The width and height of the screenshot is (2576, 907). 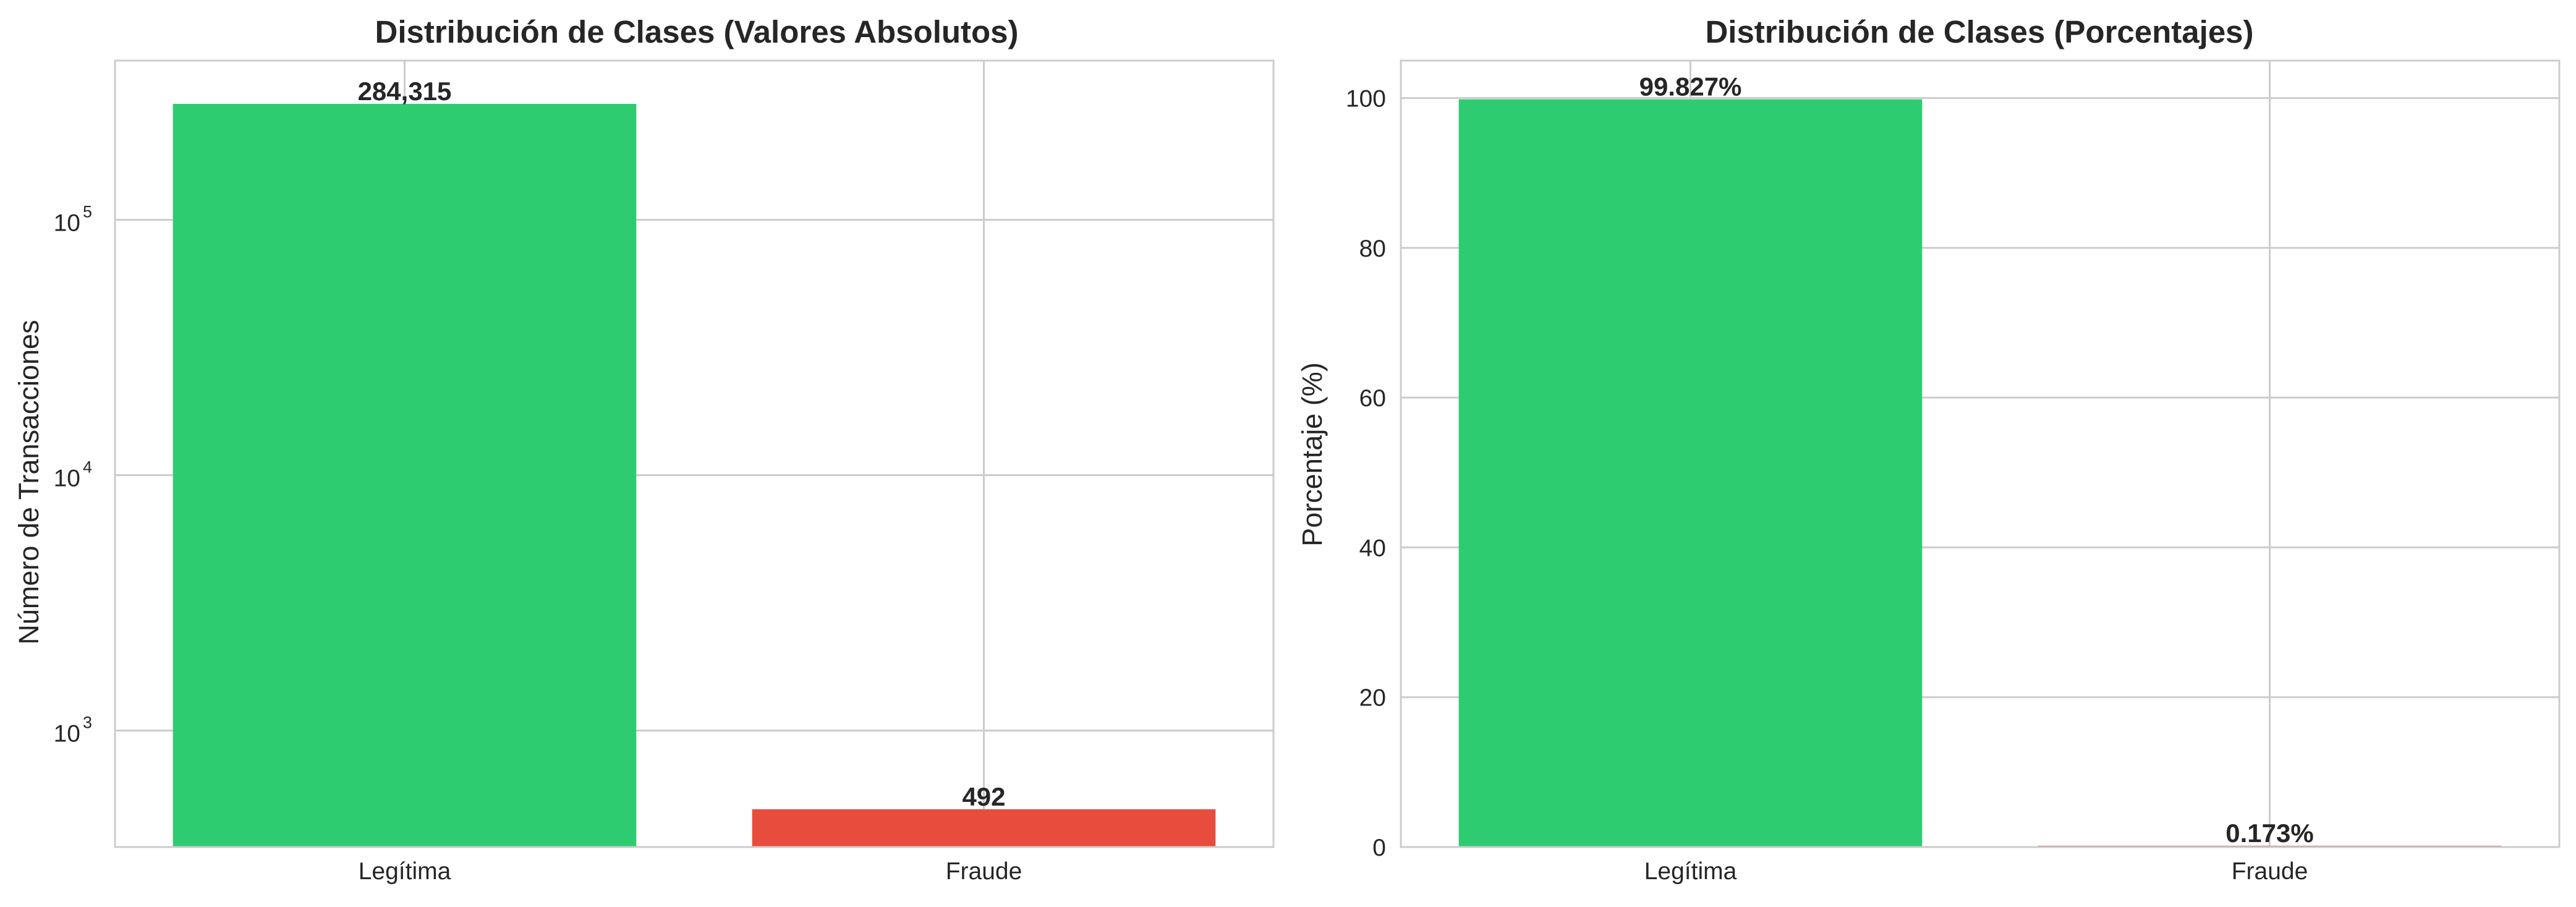 I want to click on bar-value-label: 0.173%, so click(x=2269, y=833).